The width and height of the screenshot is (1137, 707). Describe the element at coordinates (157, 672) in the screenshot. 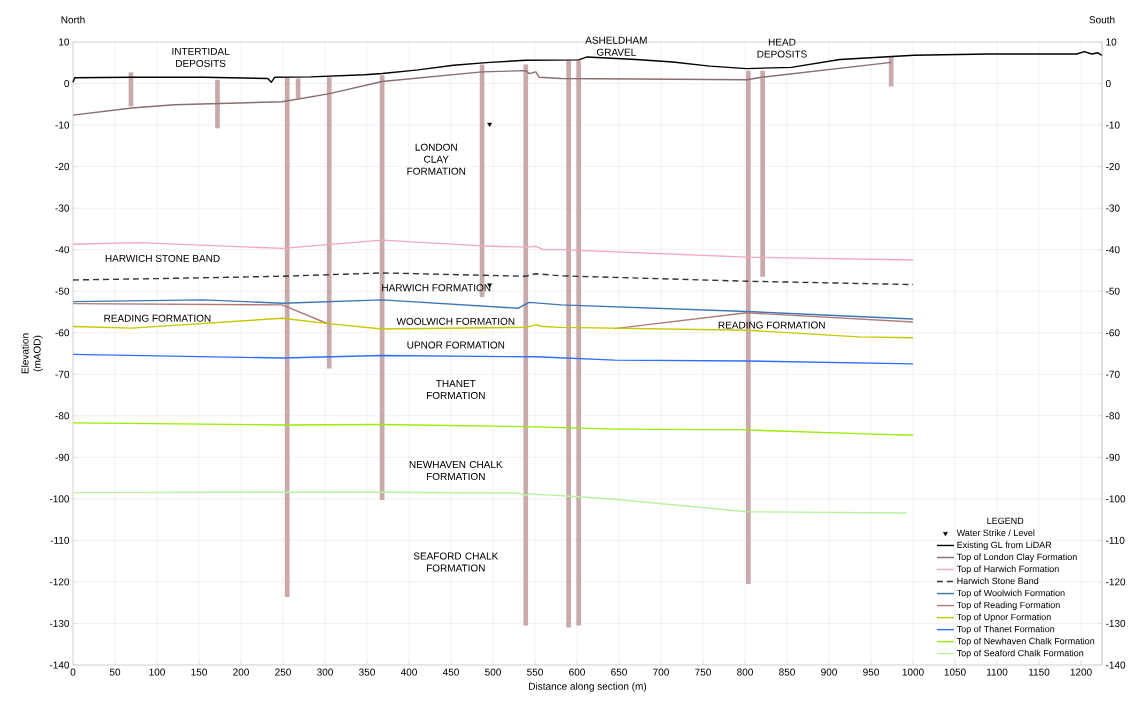

I see `x-tick-label: 100` at that location.